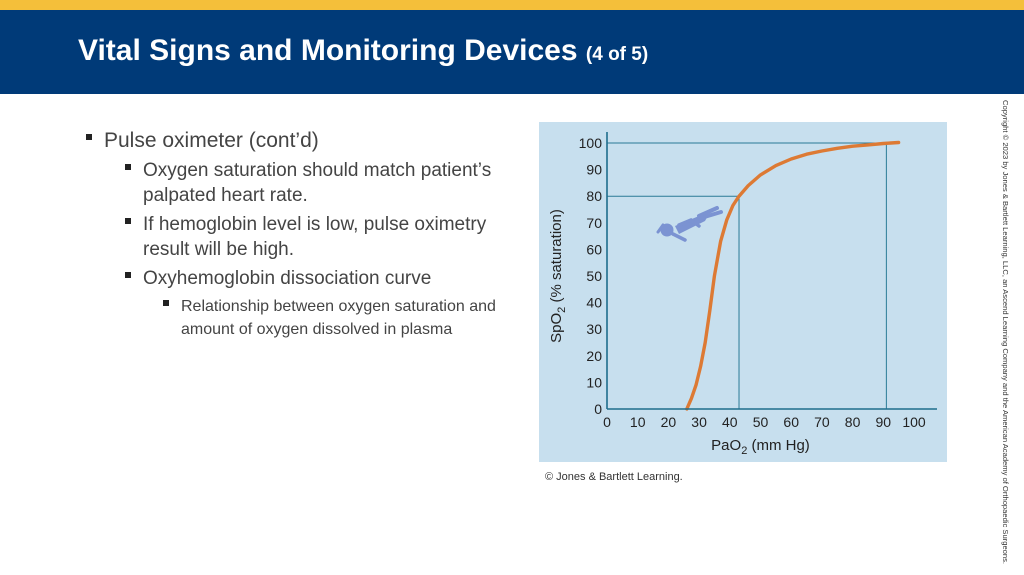 Image resolution: width=1024 pixels, height=575 pixels. I want to click on y-tick-label: 30, so click(594, 329).